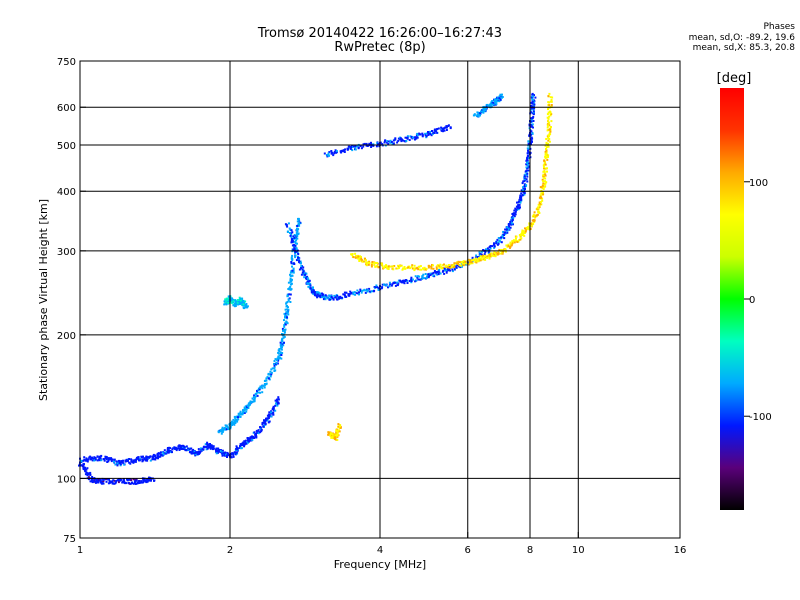 The height and width of the screenshot is (600, 800). What do you see at coordinates (230, 550) in the screenshot?
I see `x-tick-label: 2` at bounding box center [230, 550].